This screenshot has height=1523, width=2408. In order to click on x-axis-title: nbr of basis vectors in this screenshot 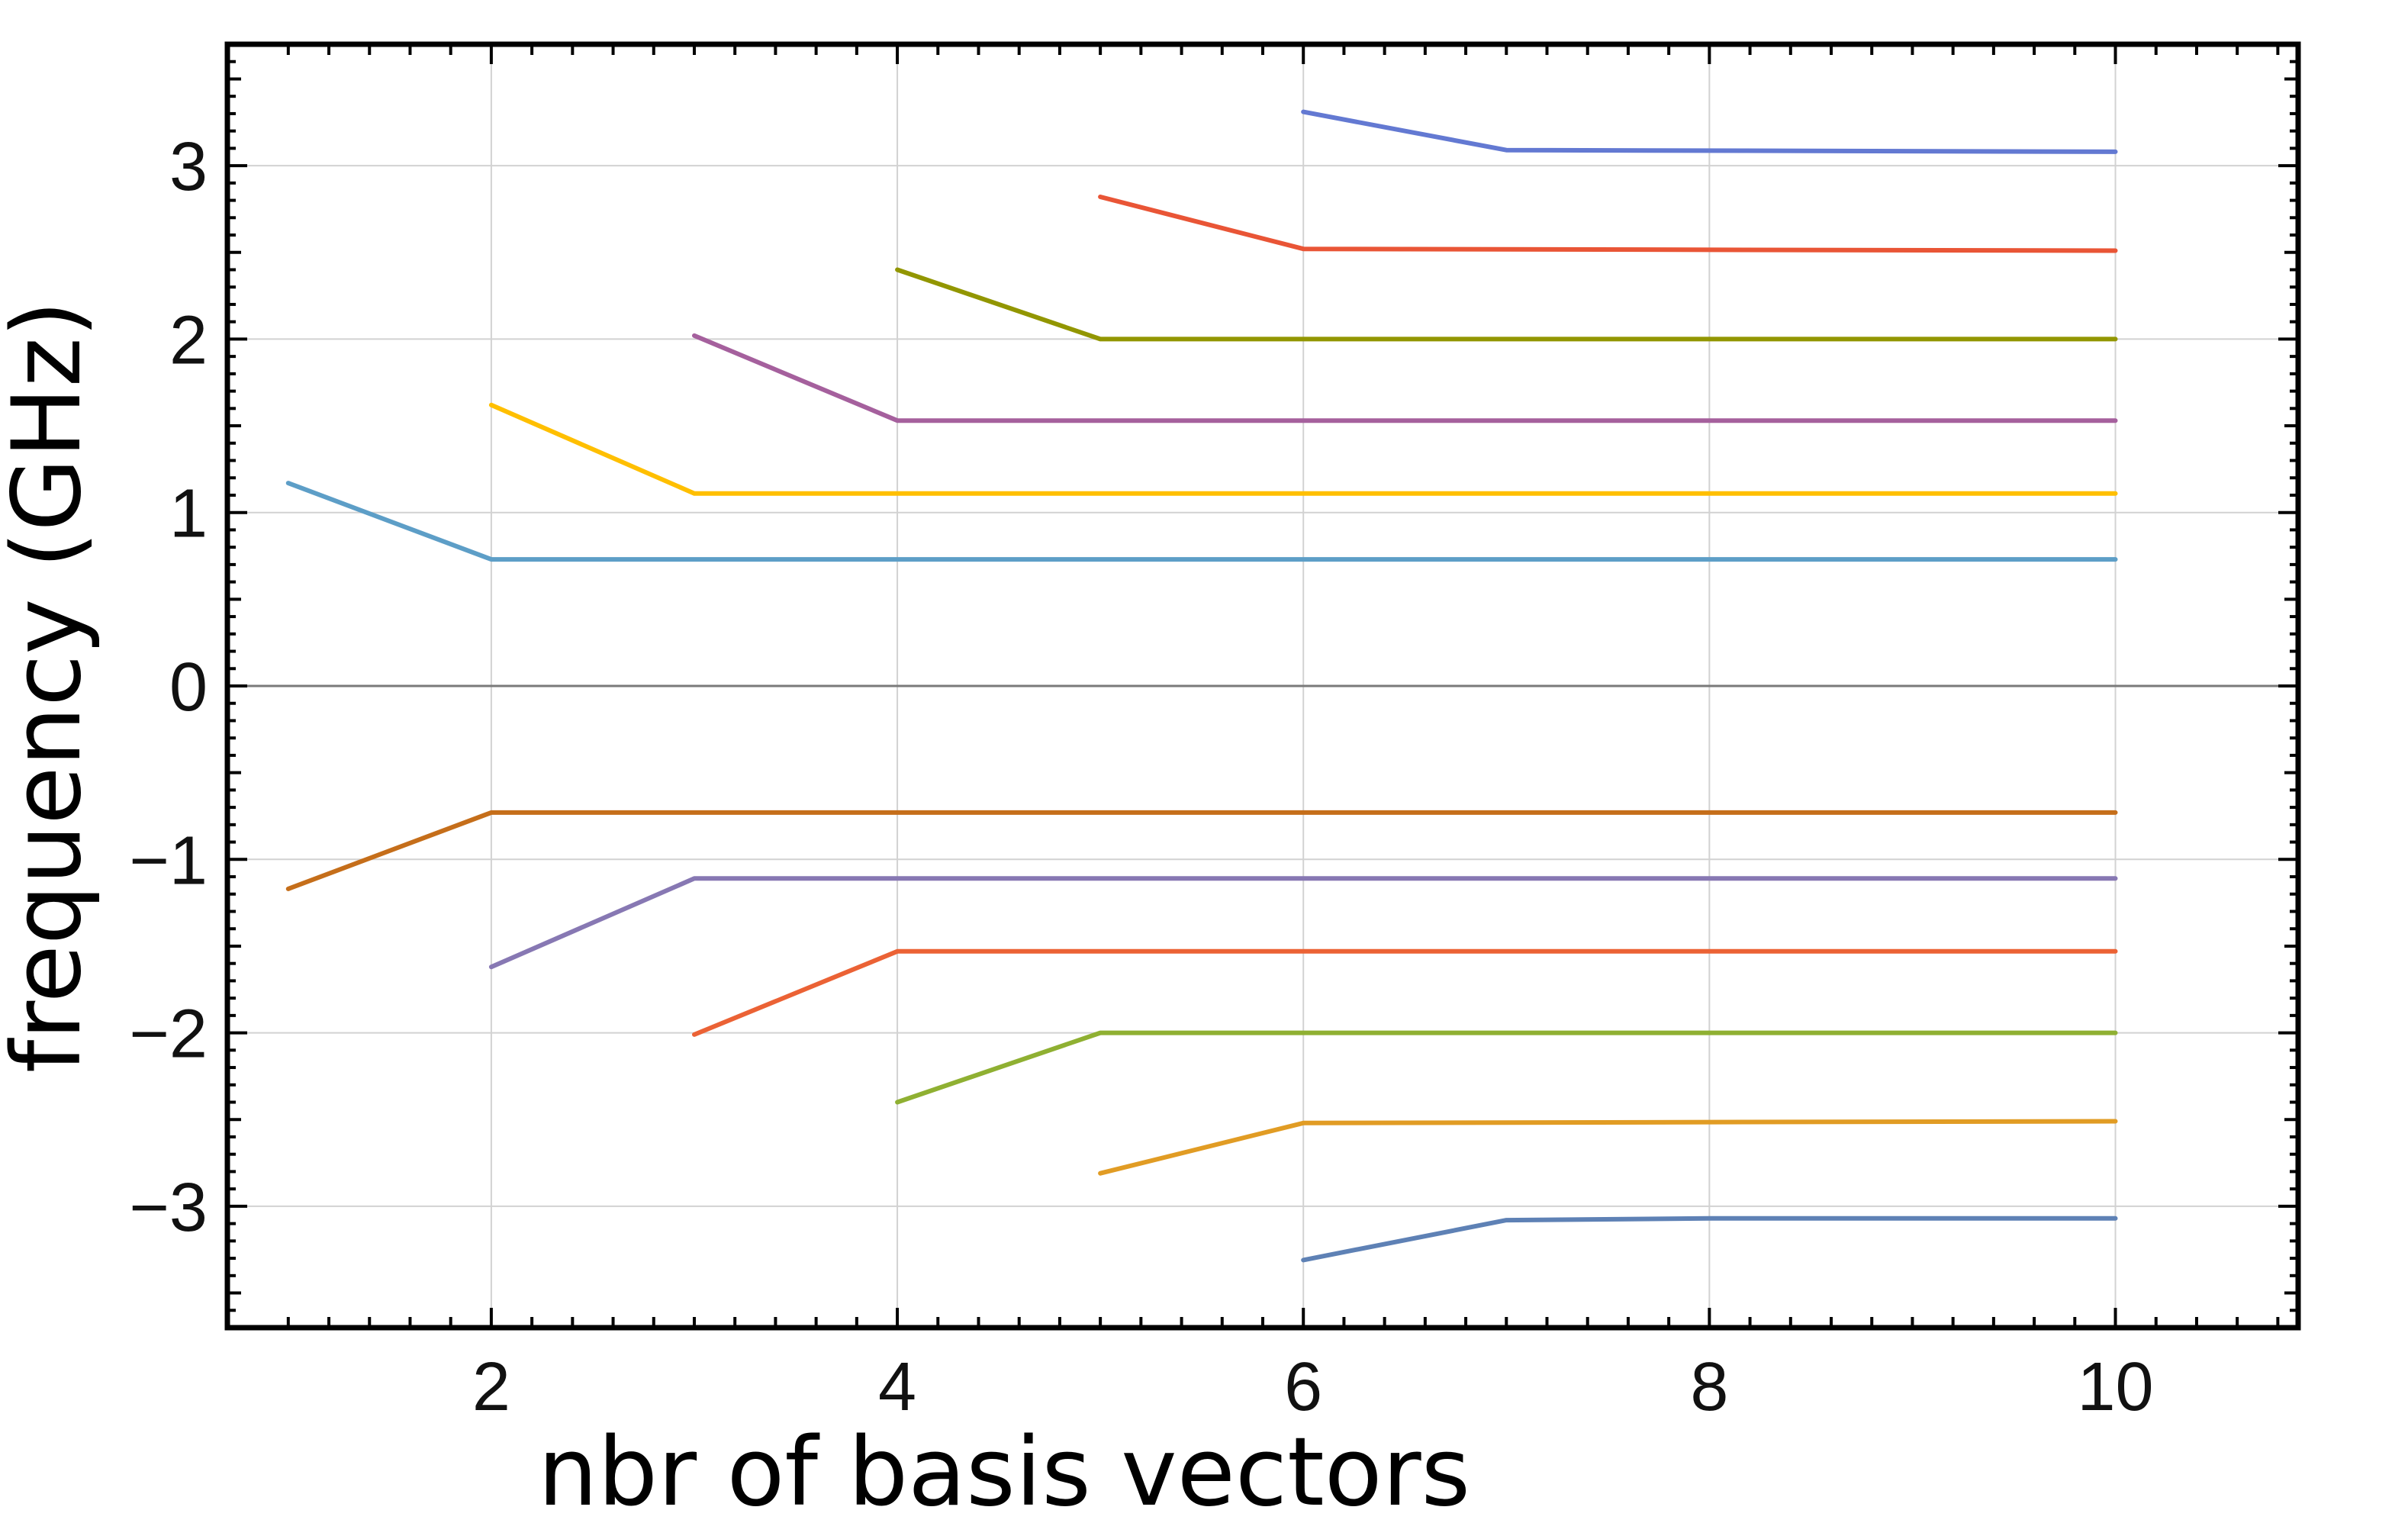, I will do `click(1004, 1470)`.